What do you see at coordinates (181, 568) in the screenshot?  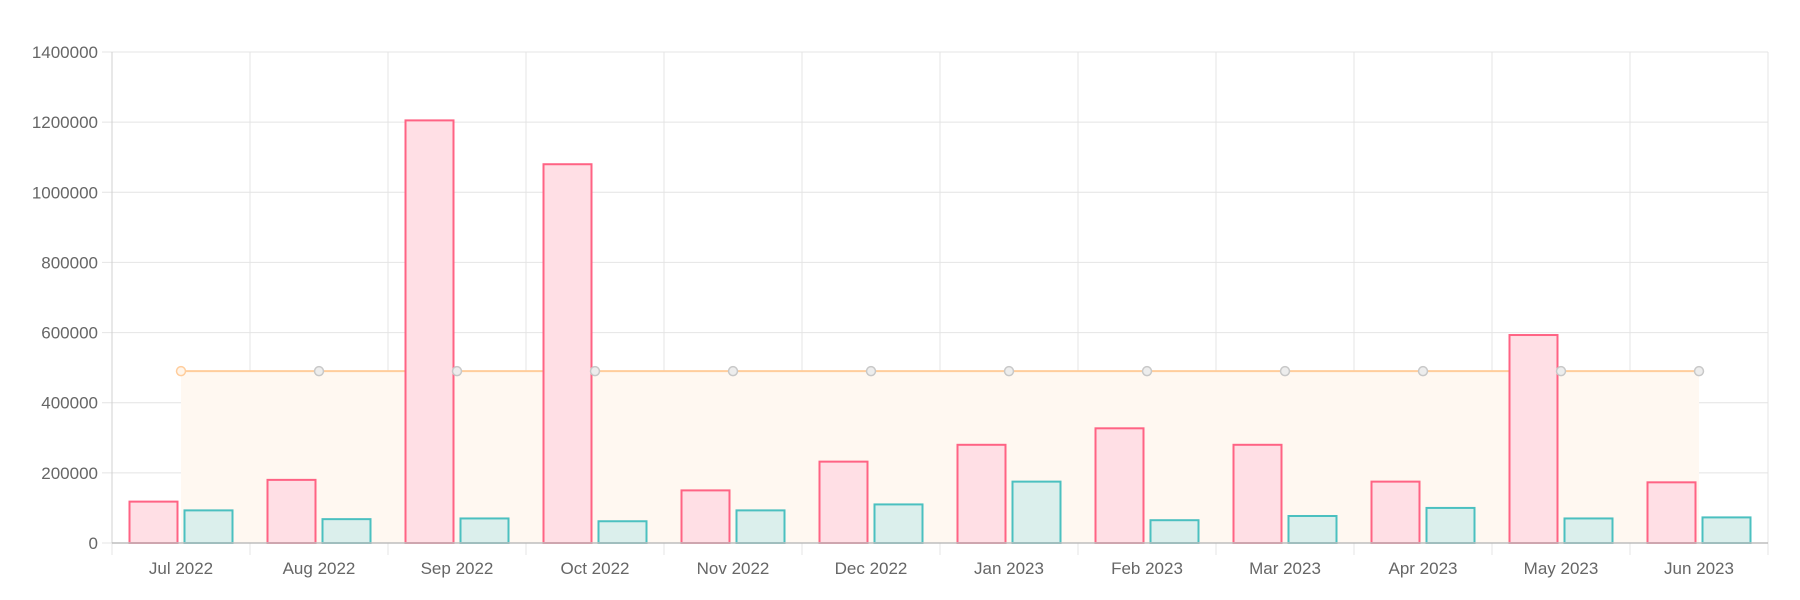 I see `x-tick-label: Jul 2022` at bounding box center [181, 568].